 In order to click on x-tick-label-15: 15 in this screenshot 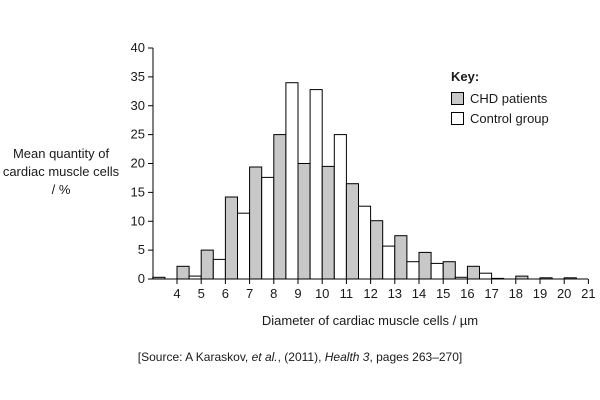, I will do `click(443, 293)`.